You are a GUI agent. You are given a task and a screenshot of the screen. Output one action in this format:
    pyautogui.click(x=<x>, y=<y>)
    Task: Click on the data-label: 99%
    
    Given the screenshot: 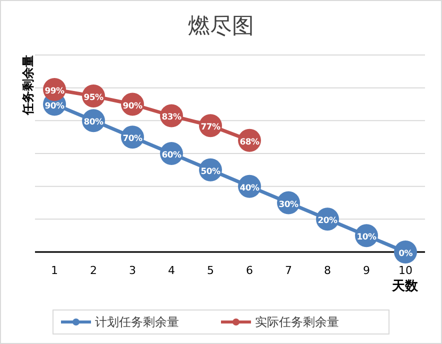 What is the action you would take?
    pyautogui.click(x=54, y=91)
    